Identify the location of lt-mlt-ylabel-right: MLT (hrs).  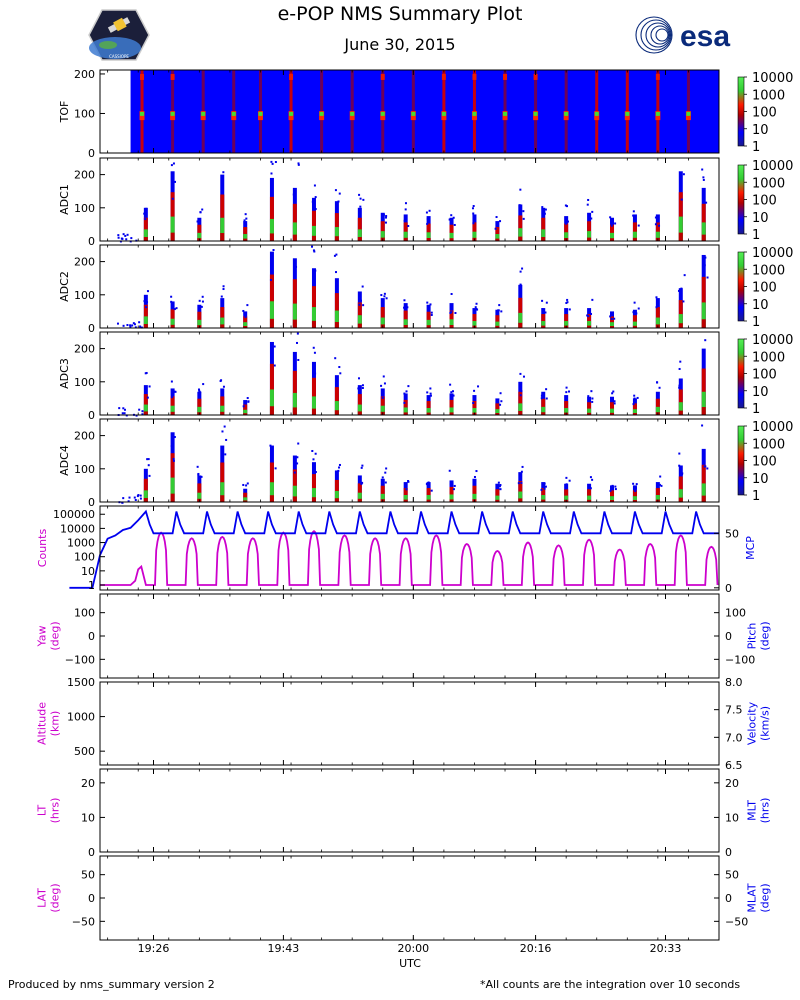
(759, 811).